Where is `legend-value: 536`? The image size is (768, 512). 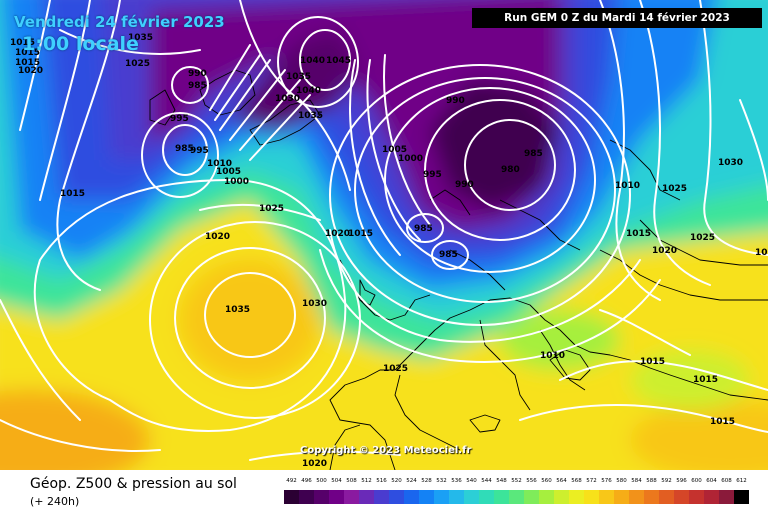 legend-value: 536 is located at coordinates (456, 481).